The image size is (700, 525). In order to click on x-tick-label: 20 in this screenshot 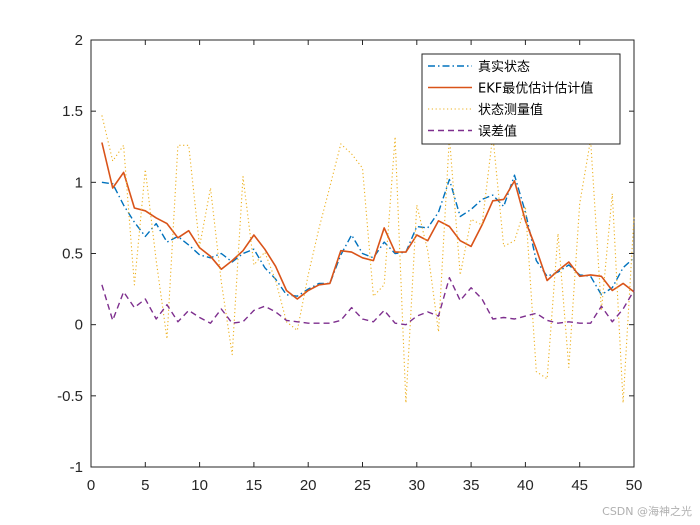, I will do `click(308, 485)`.